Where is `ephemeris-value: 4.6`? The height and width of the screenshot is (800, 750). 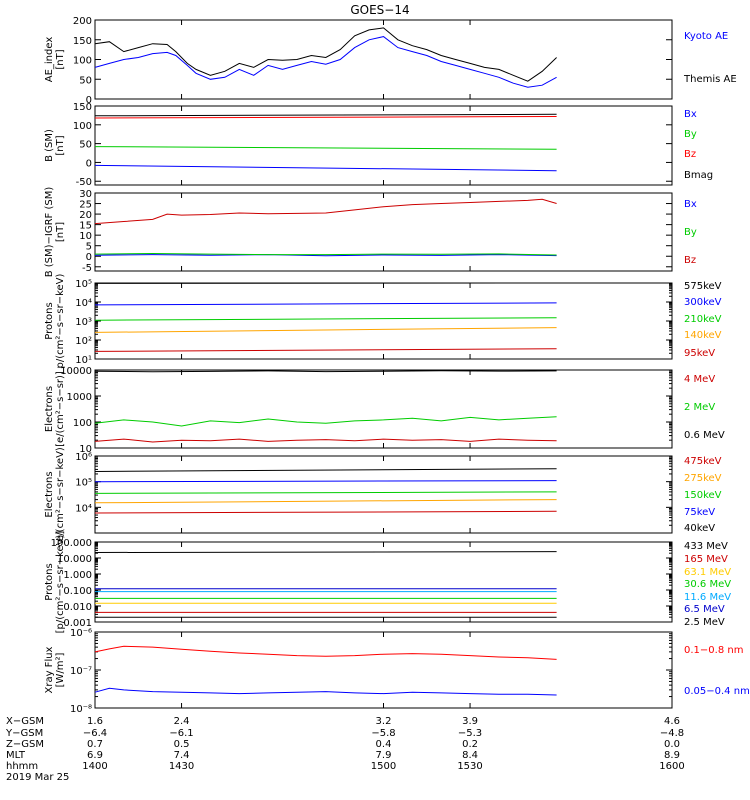 ephemeris-value: 4.6 is located at coordinates (672, 721).